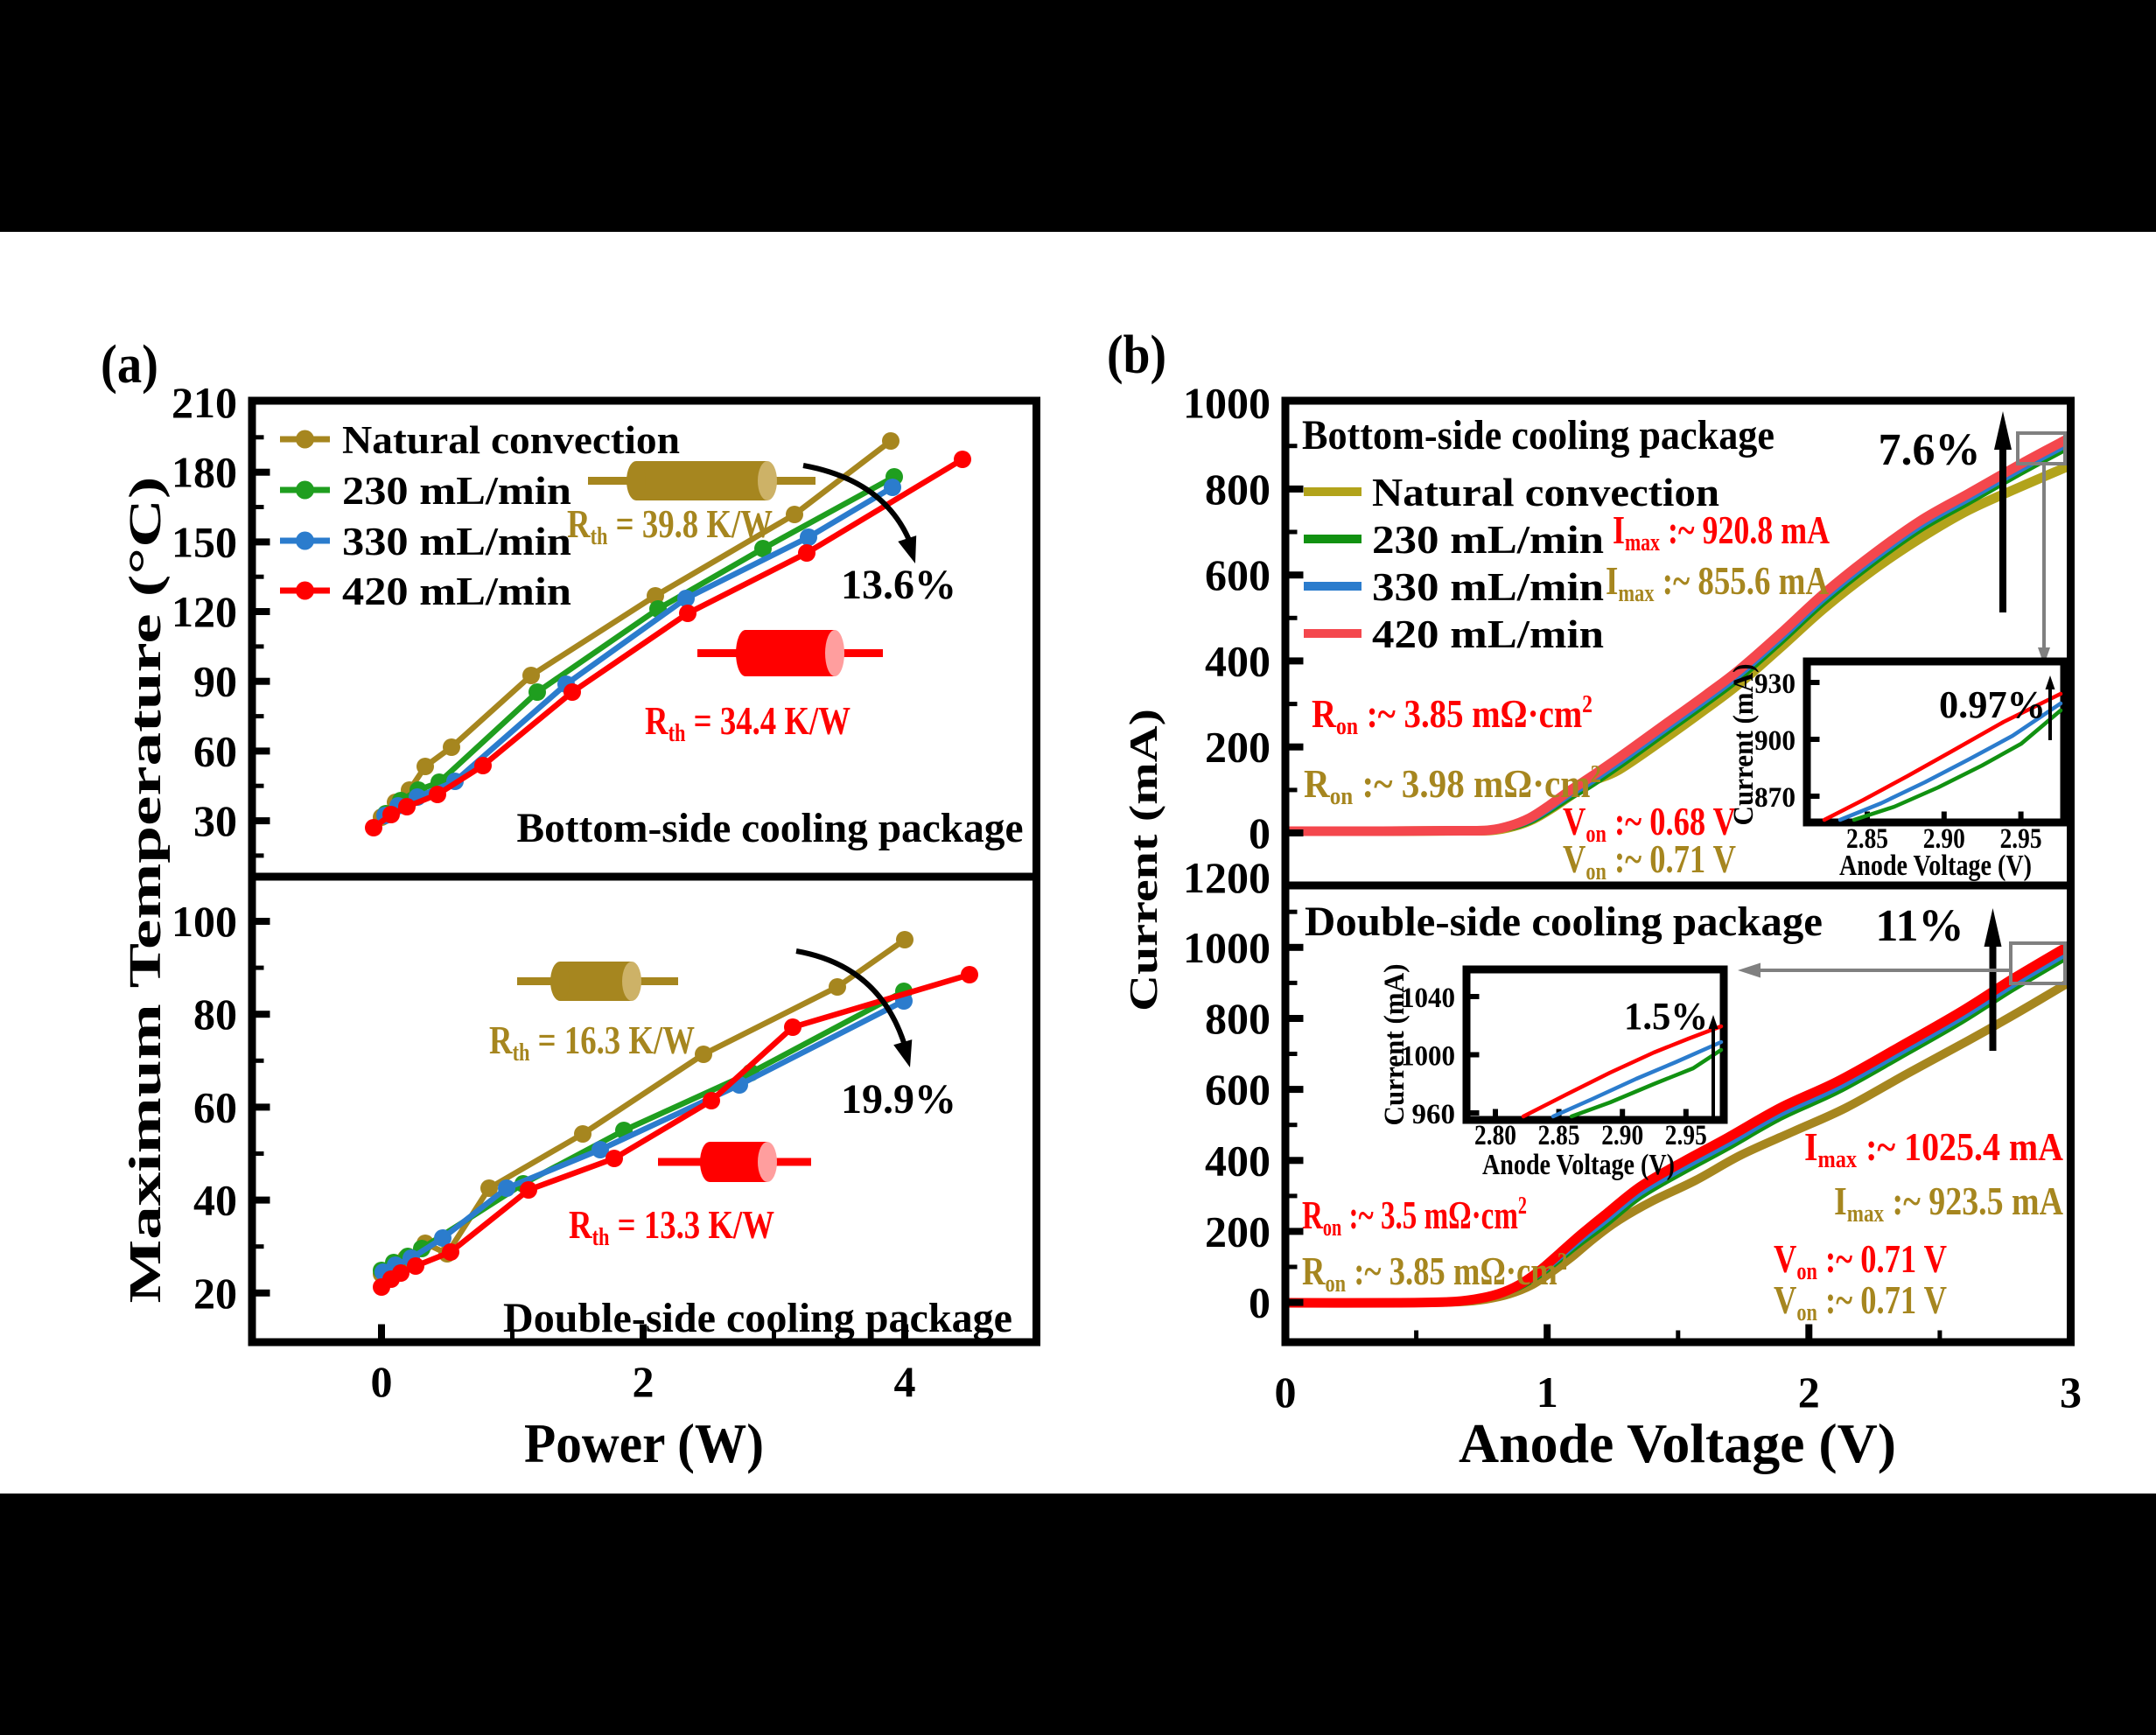 This screenshot has width=2156, height=1735. I want to click on svg-text: 100, so click(204, 921).